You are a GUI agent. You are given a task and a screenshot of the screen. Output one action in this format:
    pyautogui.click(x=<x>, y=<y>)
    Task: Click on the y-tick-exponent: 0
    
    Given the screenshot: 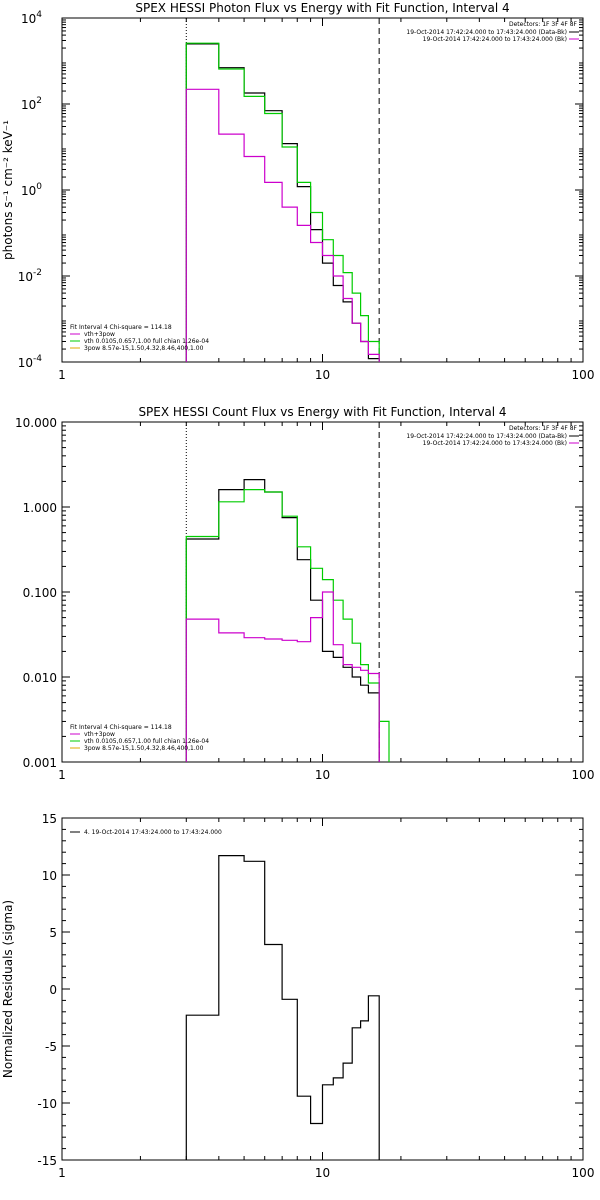 What is the action you would take?
    pyautogui.click(x=39, y=187)
    